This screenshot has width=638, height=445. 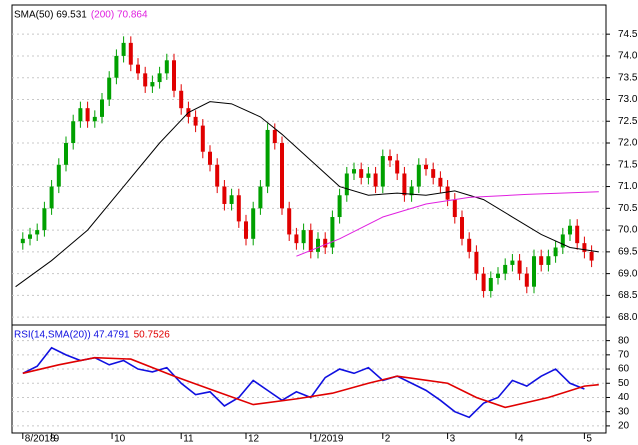 I want to click on y-tick-label: 70.5, so click(x=628, y=208).